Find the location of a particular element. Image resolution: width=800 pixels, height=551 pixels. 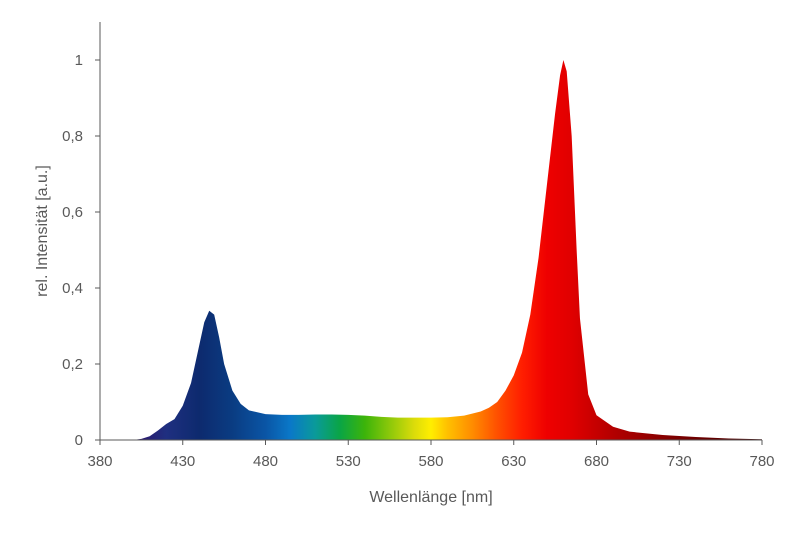

y-axis-title: rel. Intensität [a.u.] is located at coordinates (42, 231).